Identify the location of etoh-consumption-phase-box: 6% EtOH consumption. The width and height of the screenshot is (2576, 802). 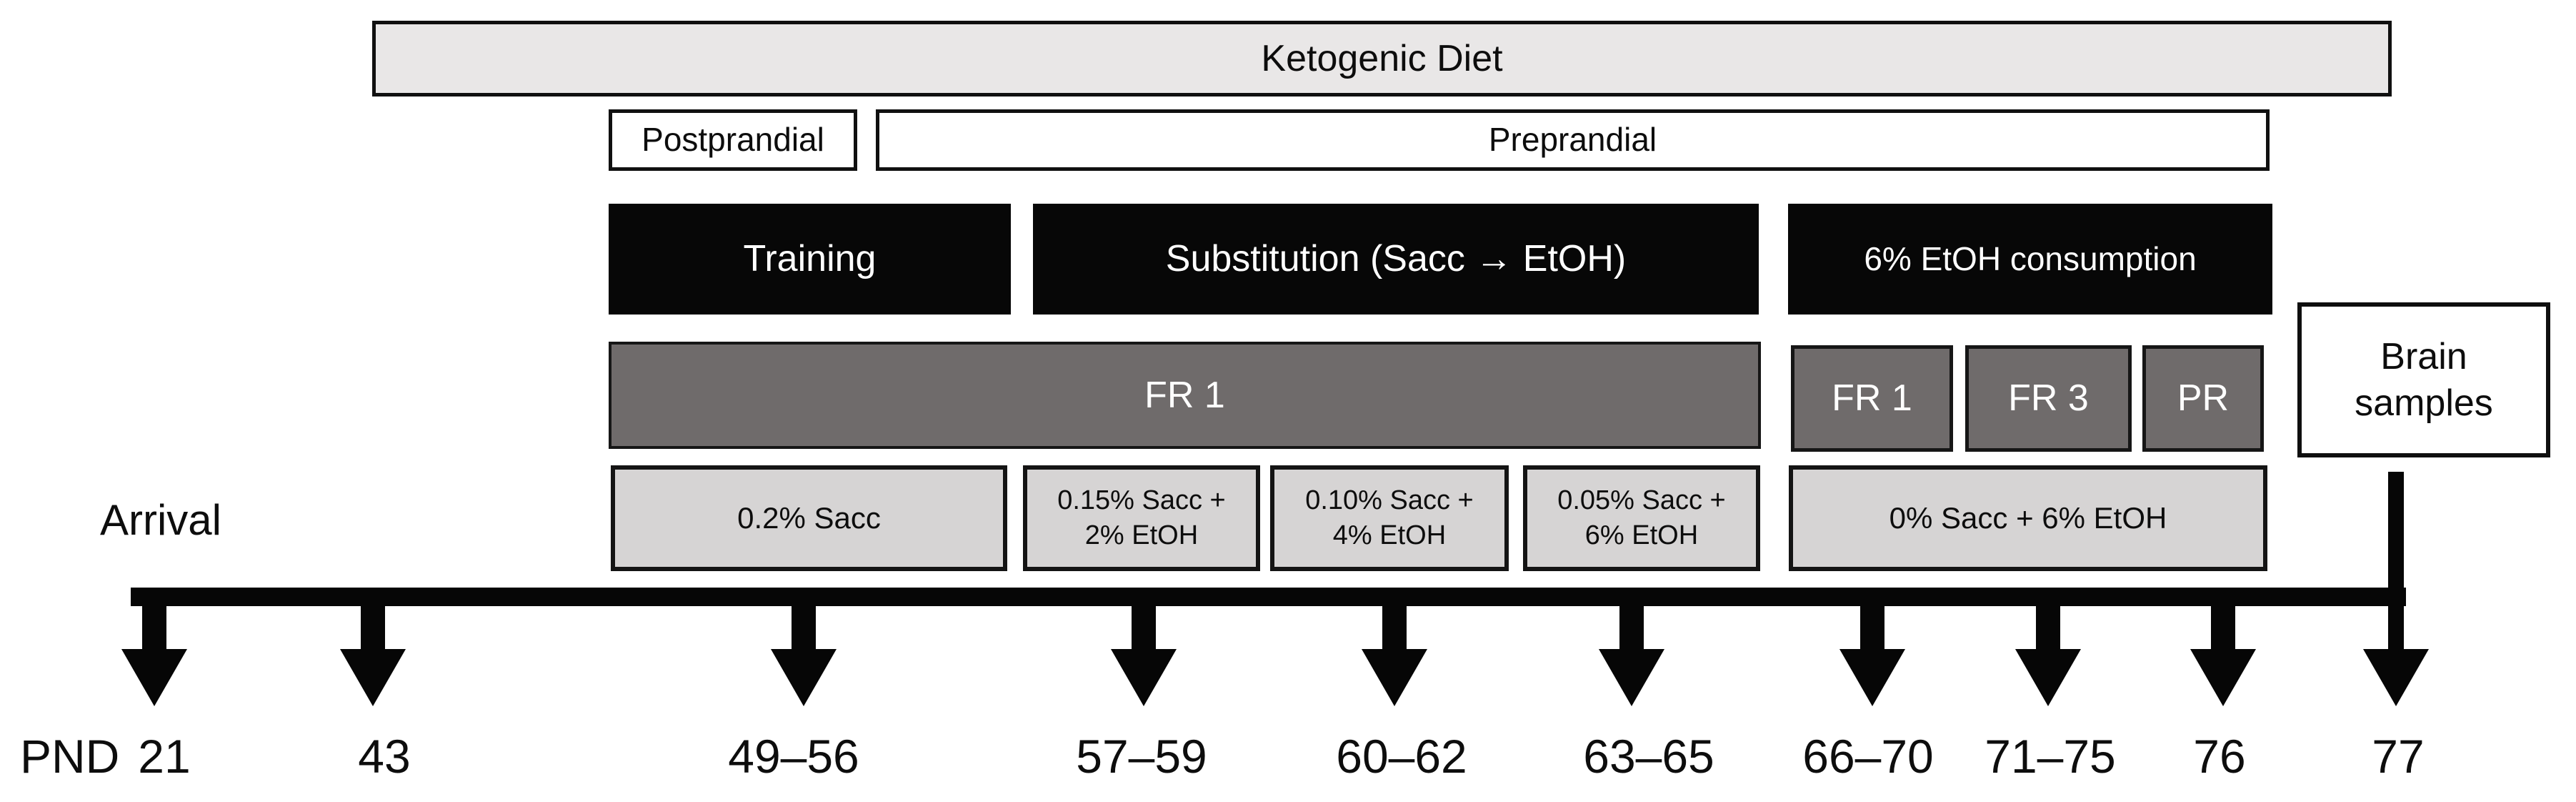
(2030, 259).